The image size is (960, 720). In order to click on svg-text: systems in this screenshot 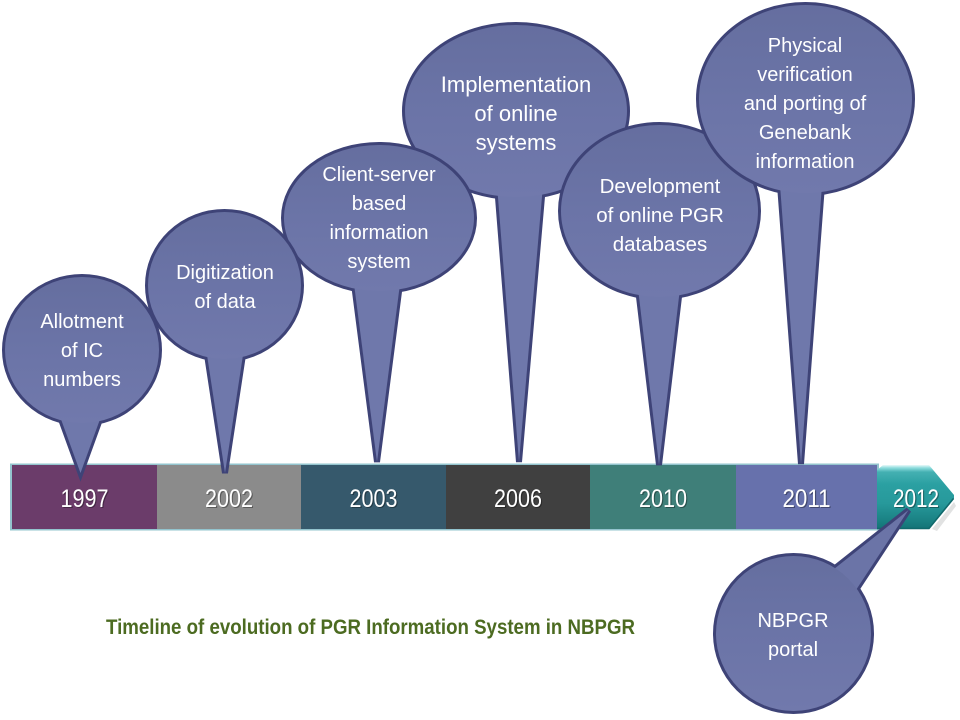, I will do `click(516, 142)`.